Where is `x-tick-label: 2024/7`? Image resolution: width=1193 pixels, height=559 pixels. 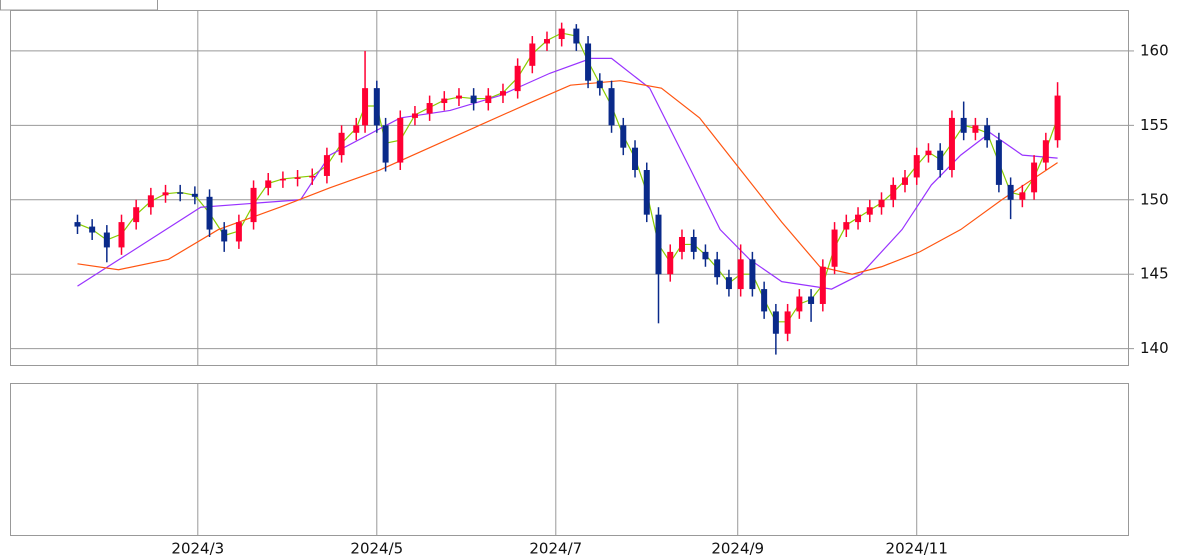
x-tick-label: 2024/7 is located at coordinates (555, 549).